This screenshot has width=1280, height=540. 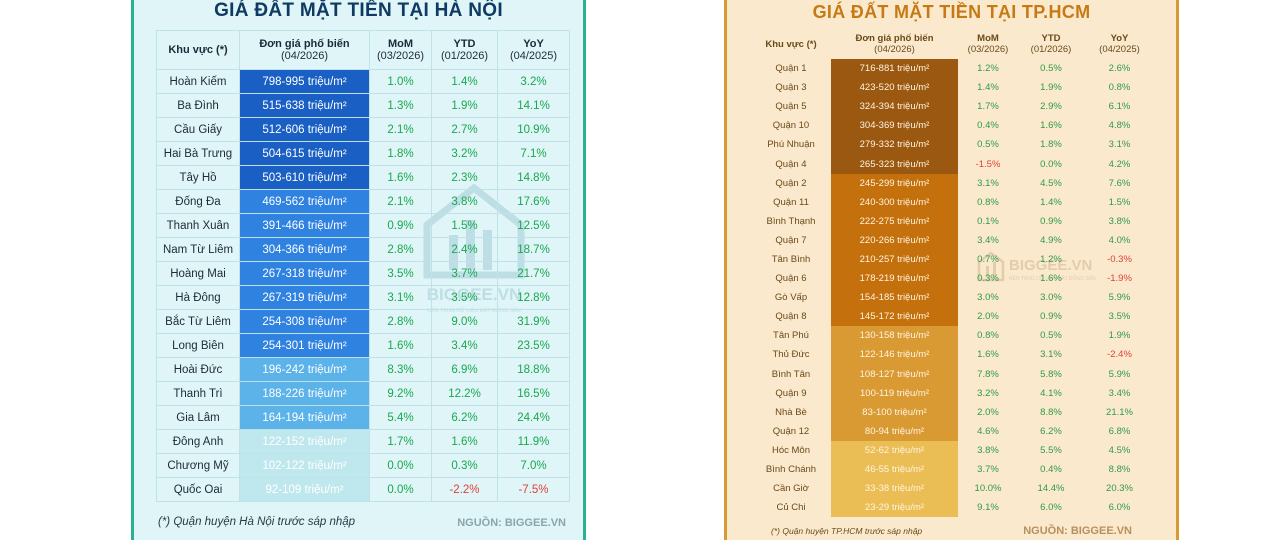 I want to click on table-row: Đông Anh 122-152 triệu/m² 1.7% 1.6% 11.9%, so click(x=363, y=441).